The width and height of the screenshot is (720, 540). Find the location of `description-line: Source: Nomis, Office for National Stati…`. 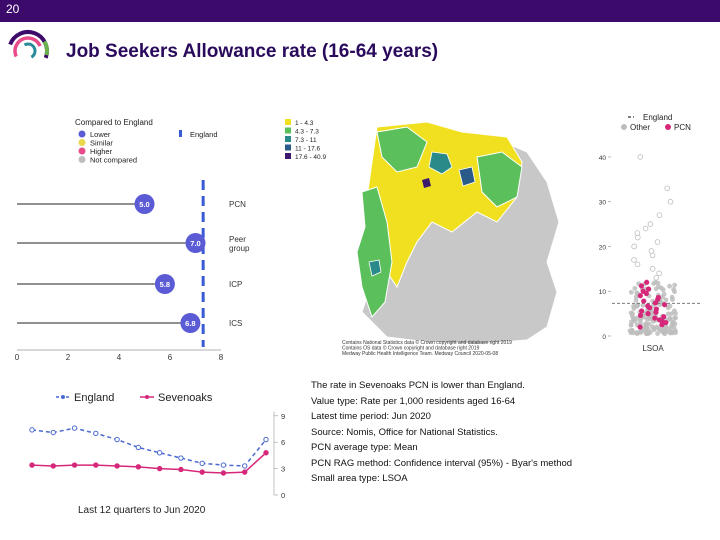

description-line: Source: Nomis, Office for National Stati… is located at coordinates (404, 432).